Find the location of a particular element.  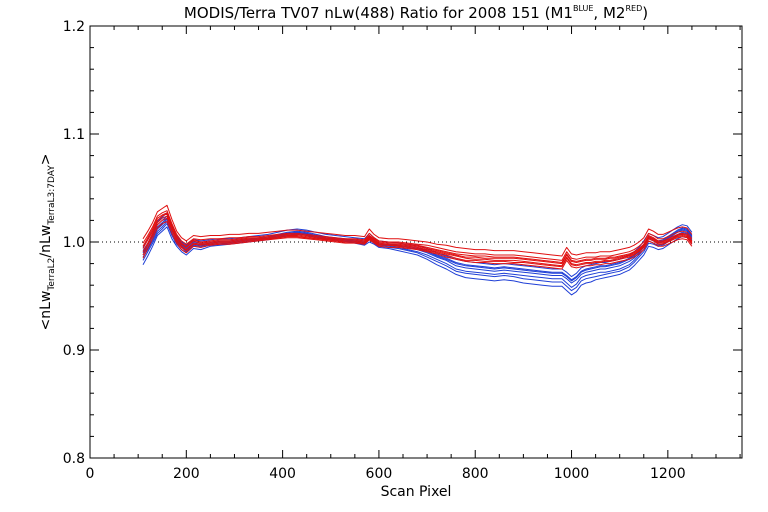

y-tick-label: 0.9 is located at coordinates (74, 351).